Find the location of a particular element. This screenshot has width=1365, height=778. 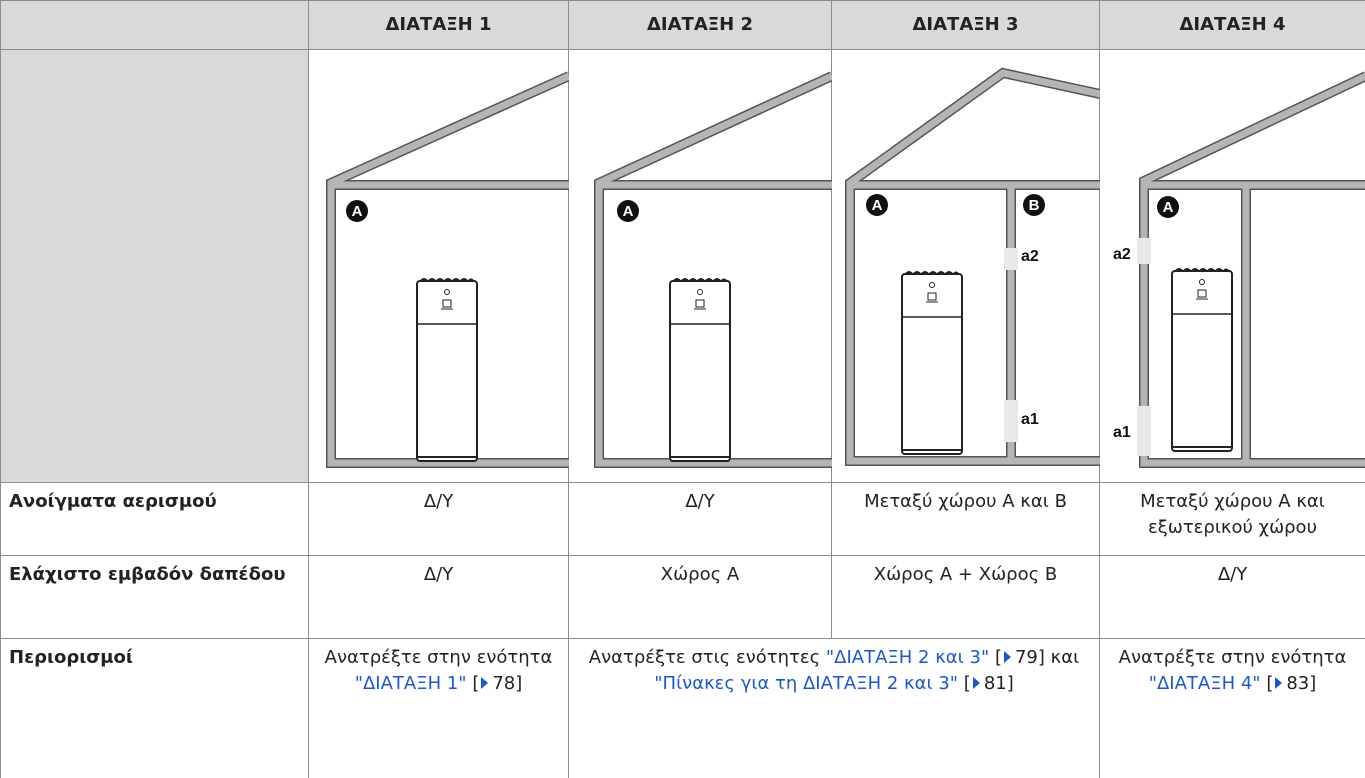

text: Ανατρέξτε στις ενότητες is located at coordinates (707, 657).